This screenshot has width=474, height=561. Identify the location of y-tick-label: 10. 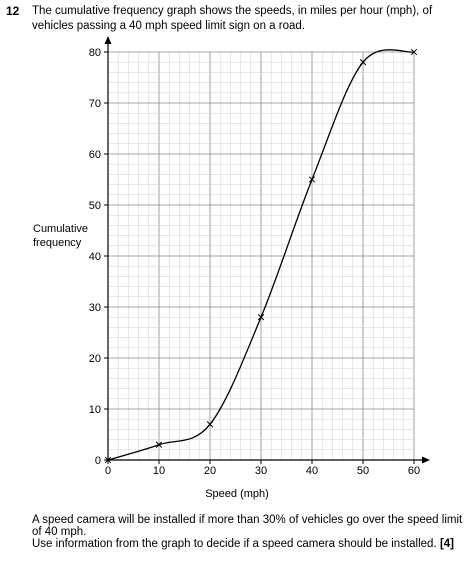
(95, 410).